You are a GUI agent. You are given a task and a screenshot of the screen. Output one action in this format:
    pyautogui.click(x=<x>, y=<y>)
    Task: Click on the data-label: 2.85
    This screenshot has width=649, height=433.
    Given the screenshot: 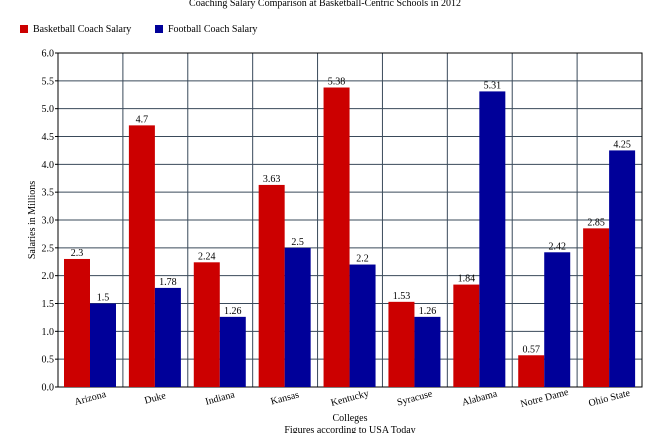 What is the action you would take?
    pyautogui.click(x=596, y=222)
    